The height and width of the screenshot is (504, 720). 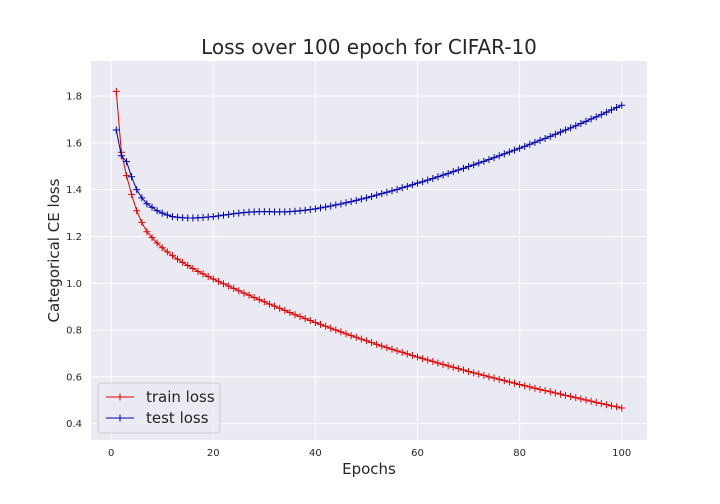 What do you see at coordinates (177, 418) in the screenshot?
I see `legend-label: test loss` at bounding box center [177, 418].